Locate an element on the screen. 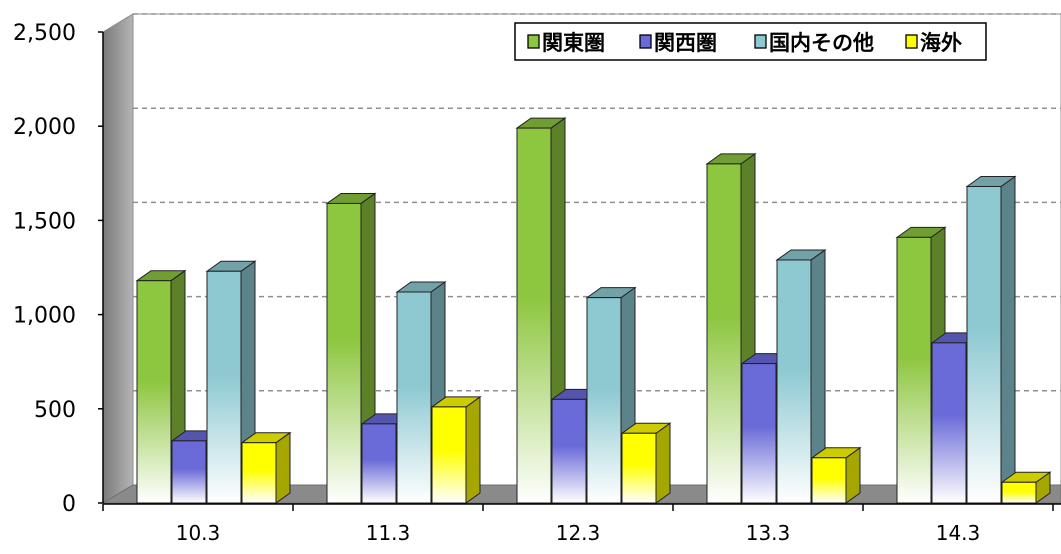 This screenshot has width=1061, height=554. y-tick-label: 2,500 is located at coordinates (44, 33).